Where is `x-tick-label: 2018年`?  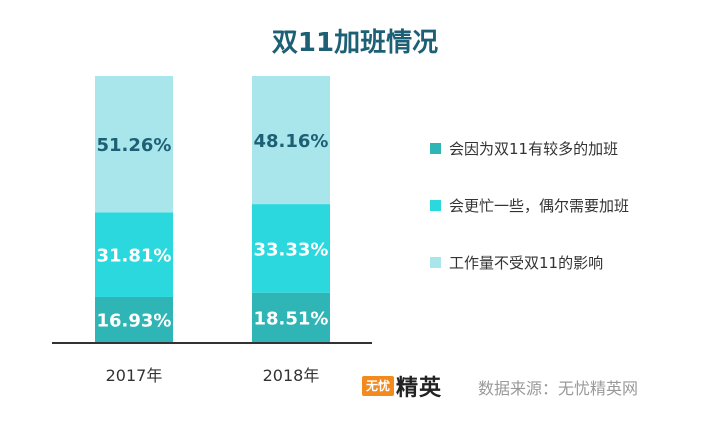 x-tick-label: 2018年 is located at coordinates (291, 375).